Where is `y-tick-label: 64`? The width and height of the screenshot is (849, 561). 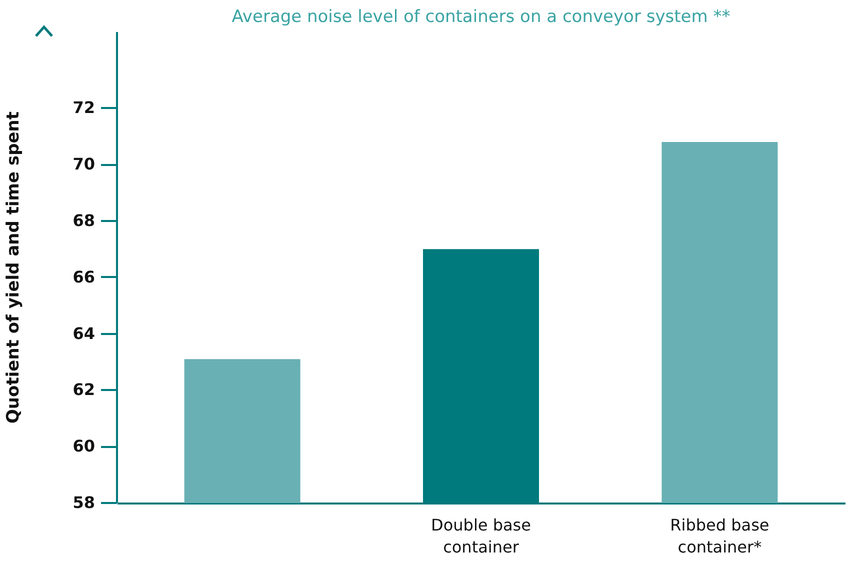 y-tick-label: 64 is located at coordinates (83, 333).